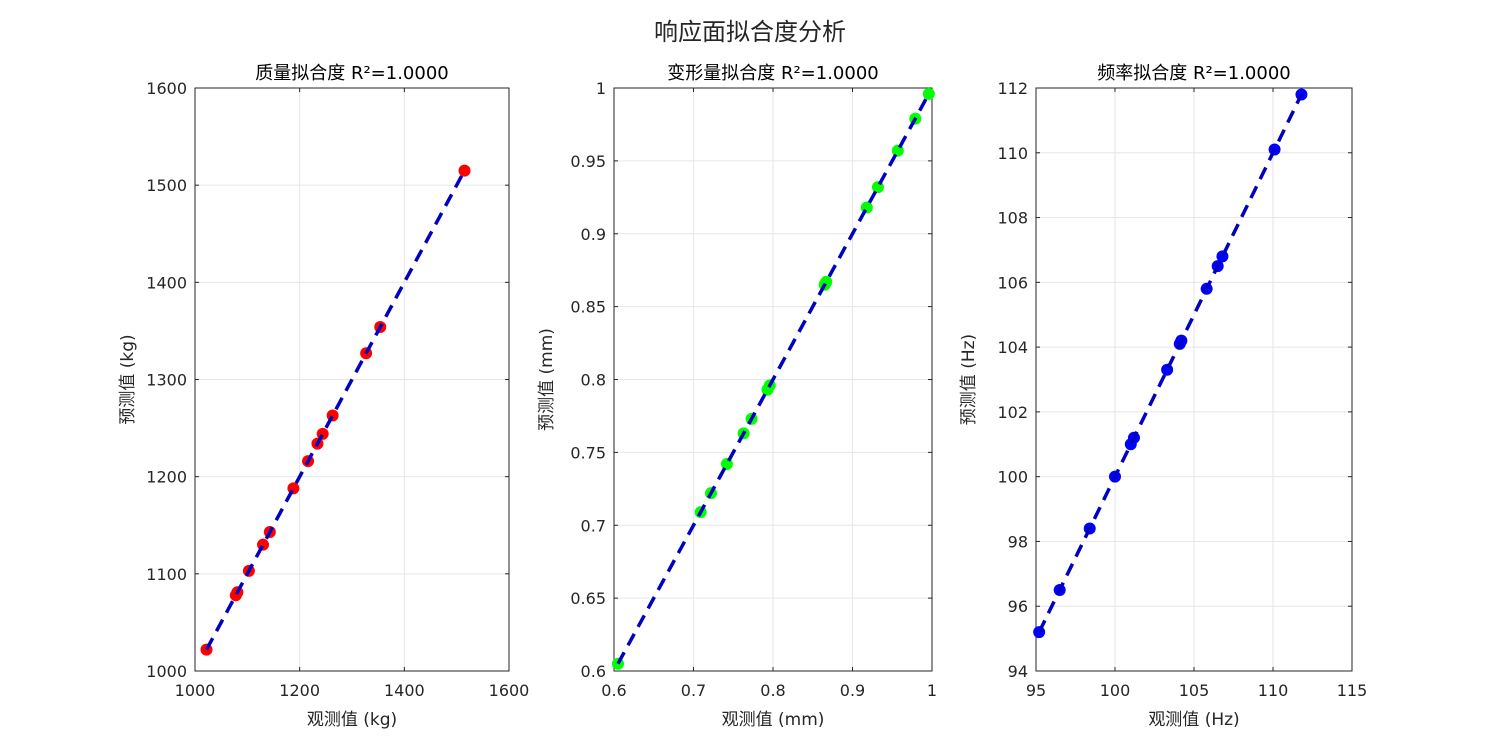 The image size is (1500, 750). Describe the element at coordinates (404, 690) in the screenshot. I see `mass-x-tick-label: 1400` at that location.